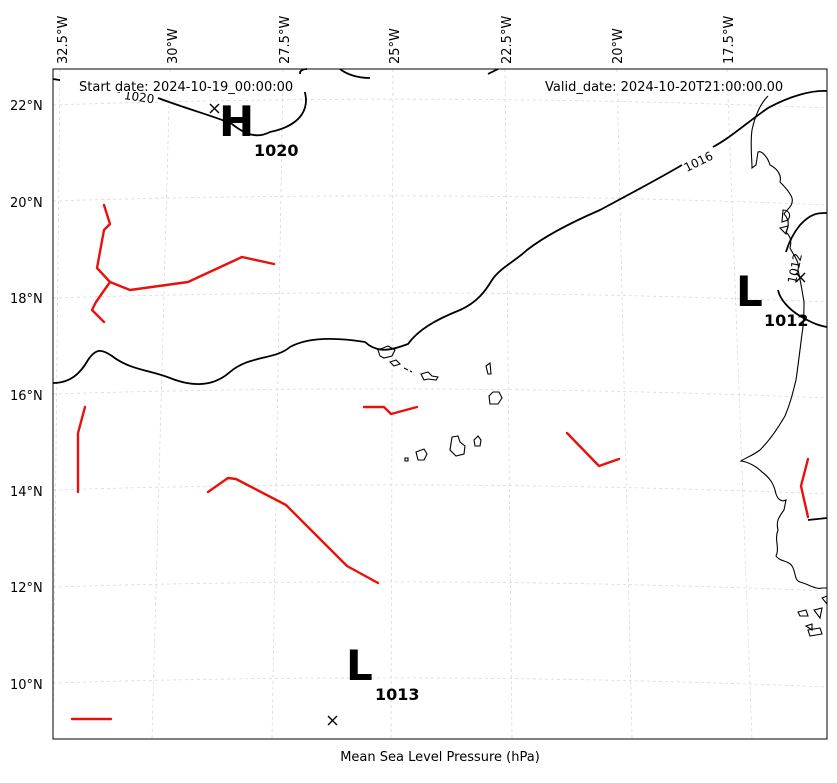 This screenshot has height=783, width=837. I want to click on start-date-bg, so click(190, 83).